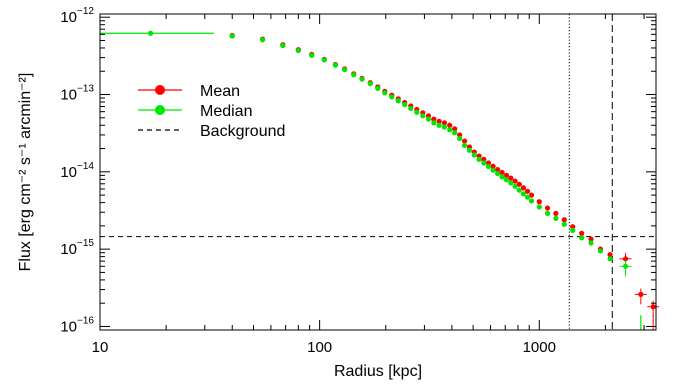 Image resolution: width=681 pixels, height=385 pixels. What do you see at coordinates (242, 131) in the screenshot?
I see `legend-label-background: Background` at bounding box center [242, 131].